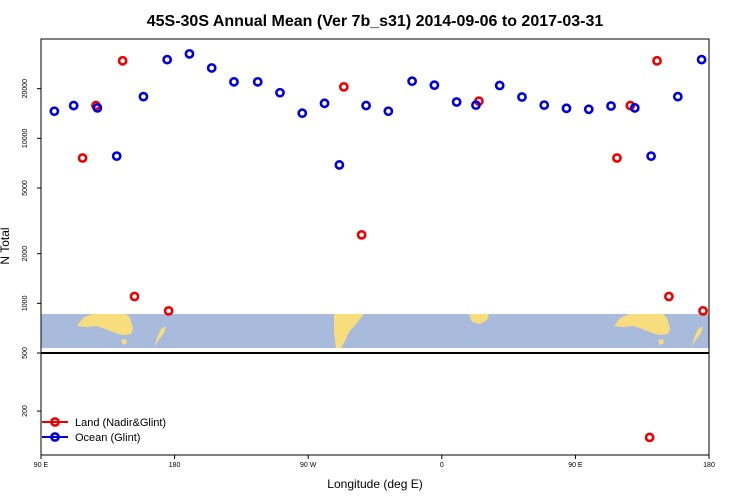 The height and width of the screenshot is (500, 750). I want to click on x-axis-label: Longitude (deg E), so click(374, 484).